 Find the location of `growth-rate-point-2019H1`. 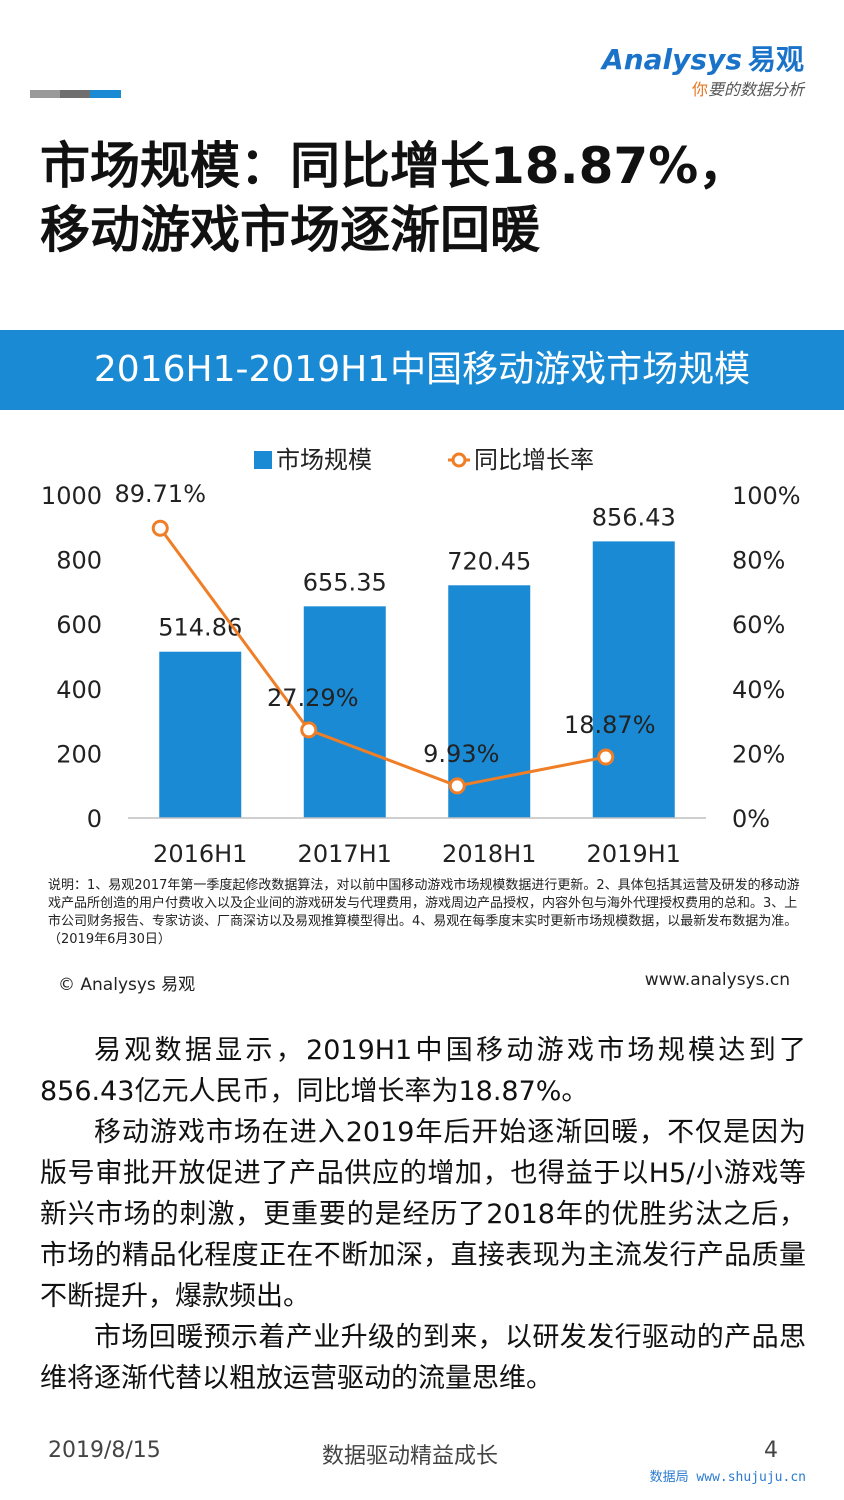

growth-rate-point-2019H1 is located at coordinates (606, 757).